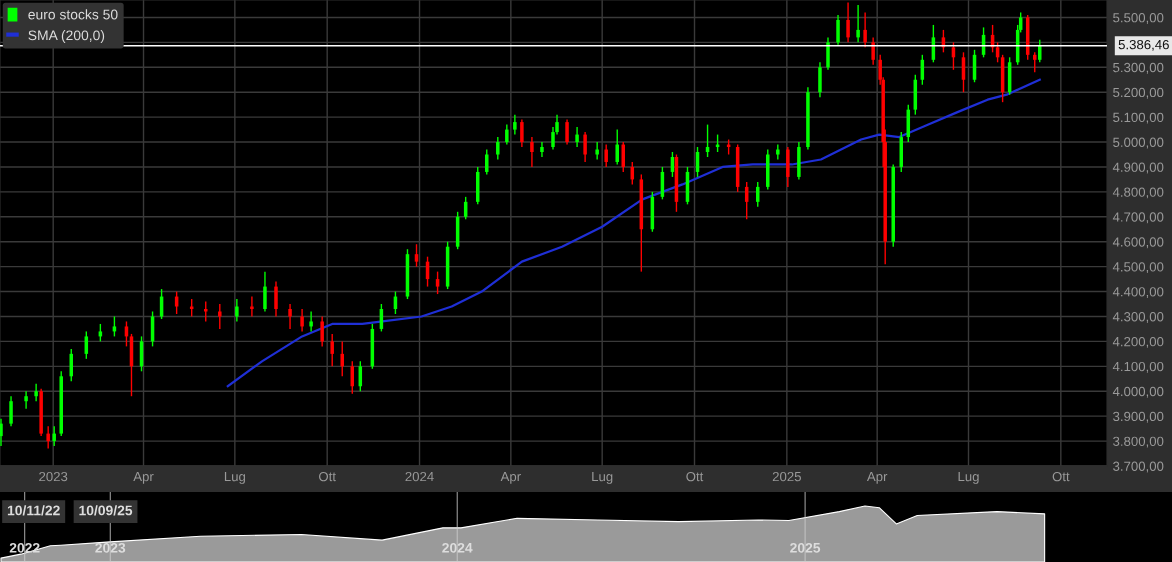  What do you see at coordinates (1138, 392) in the screenshot?
I see `y-tick-label: 4.000,00` at bounding box center [1138, 392].